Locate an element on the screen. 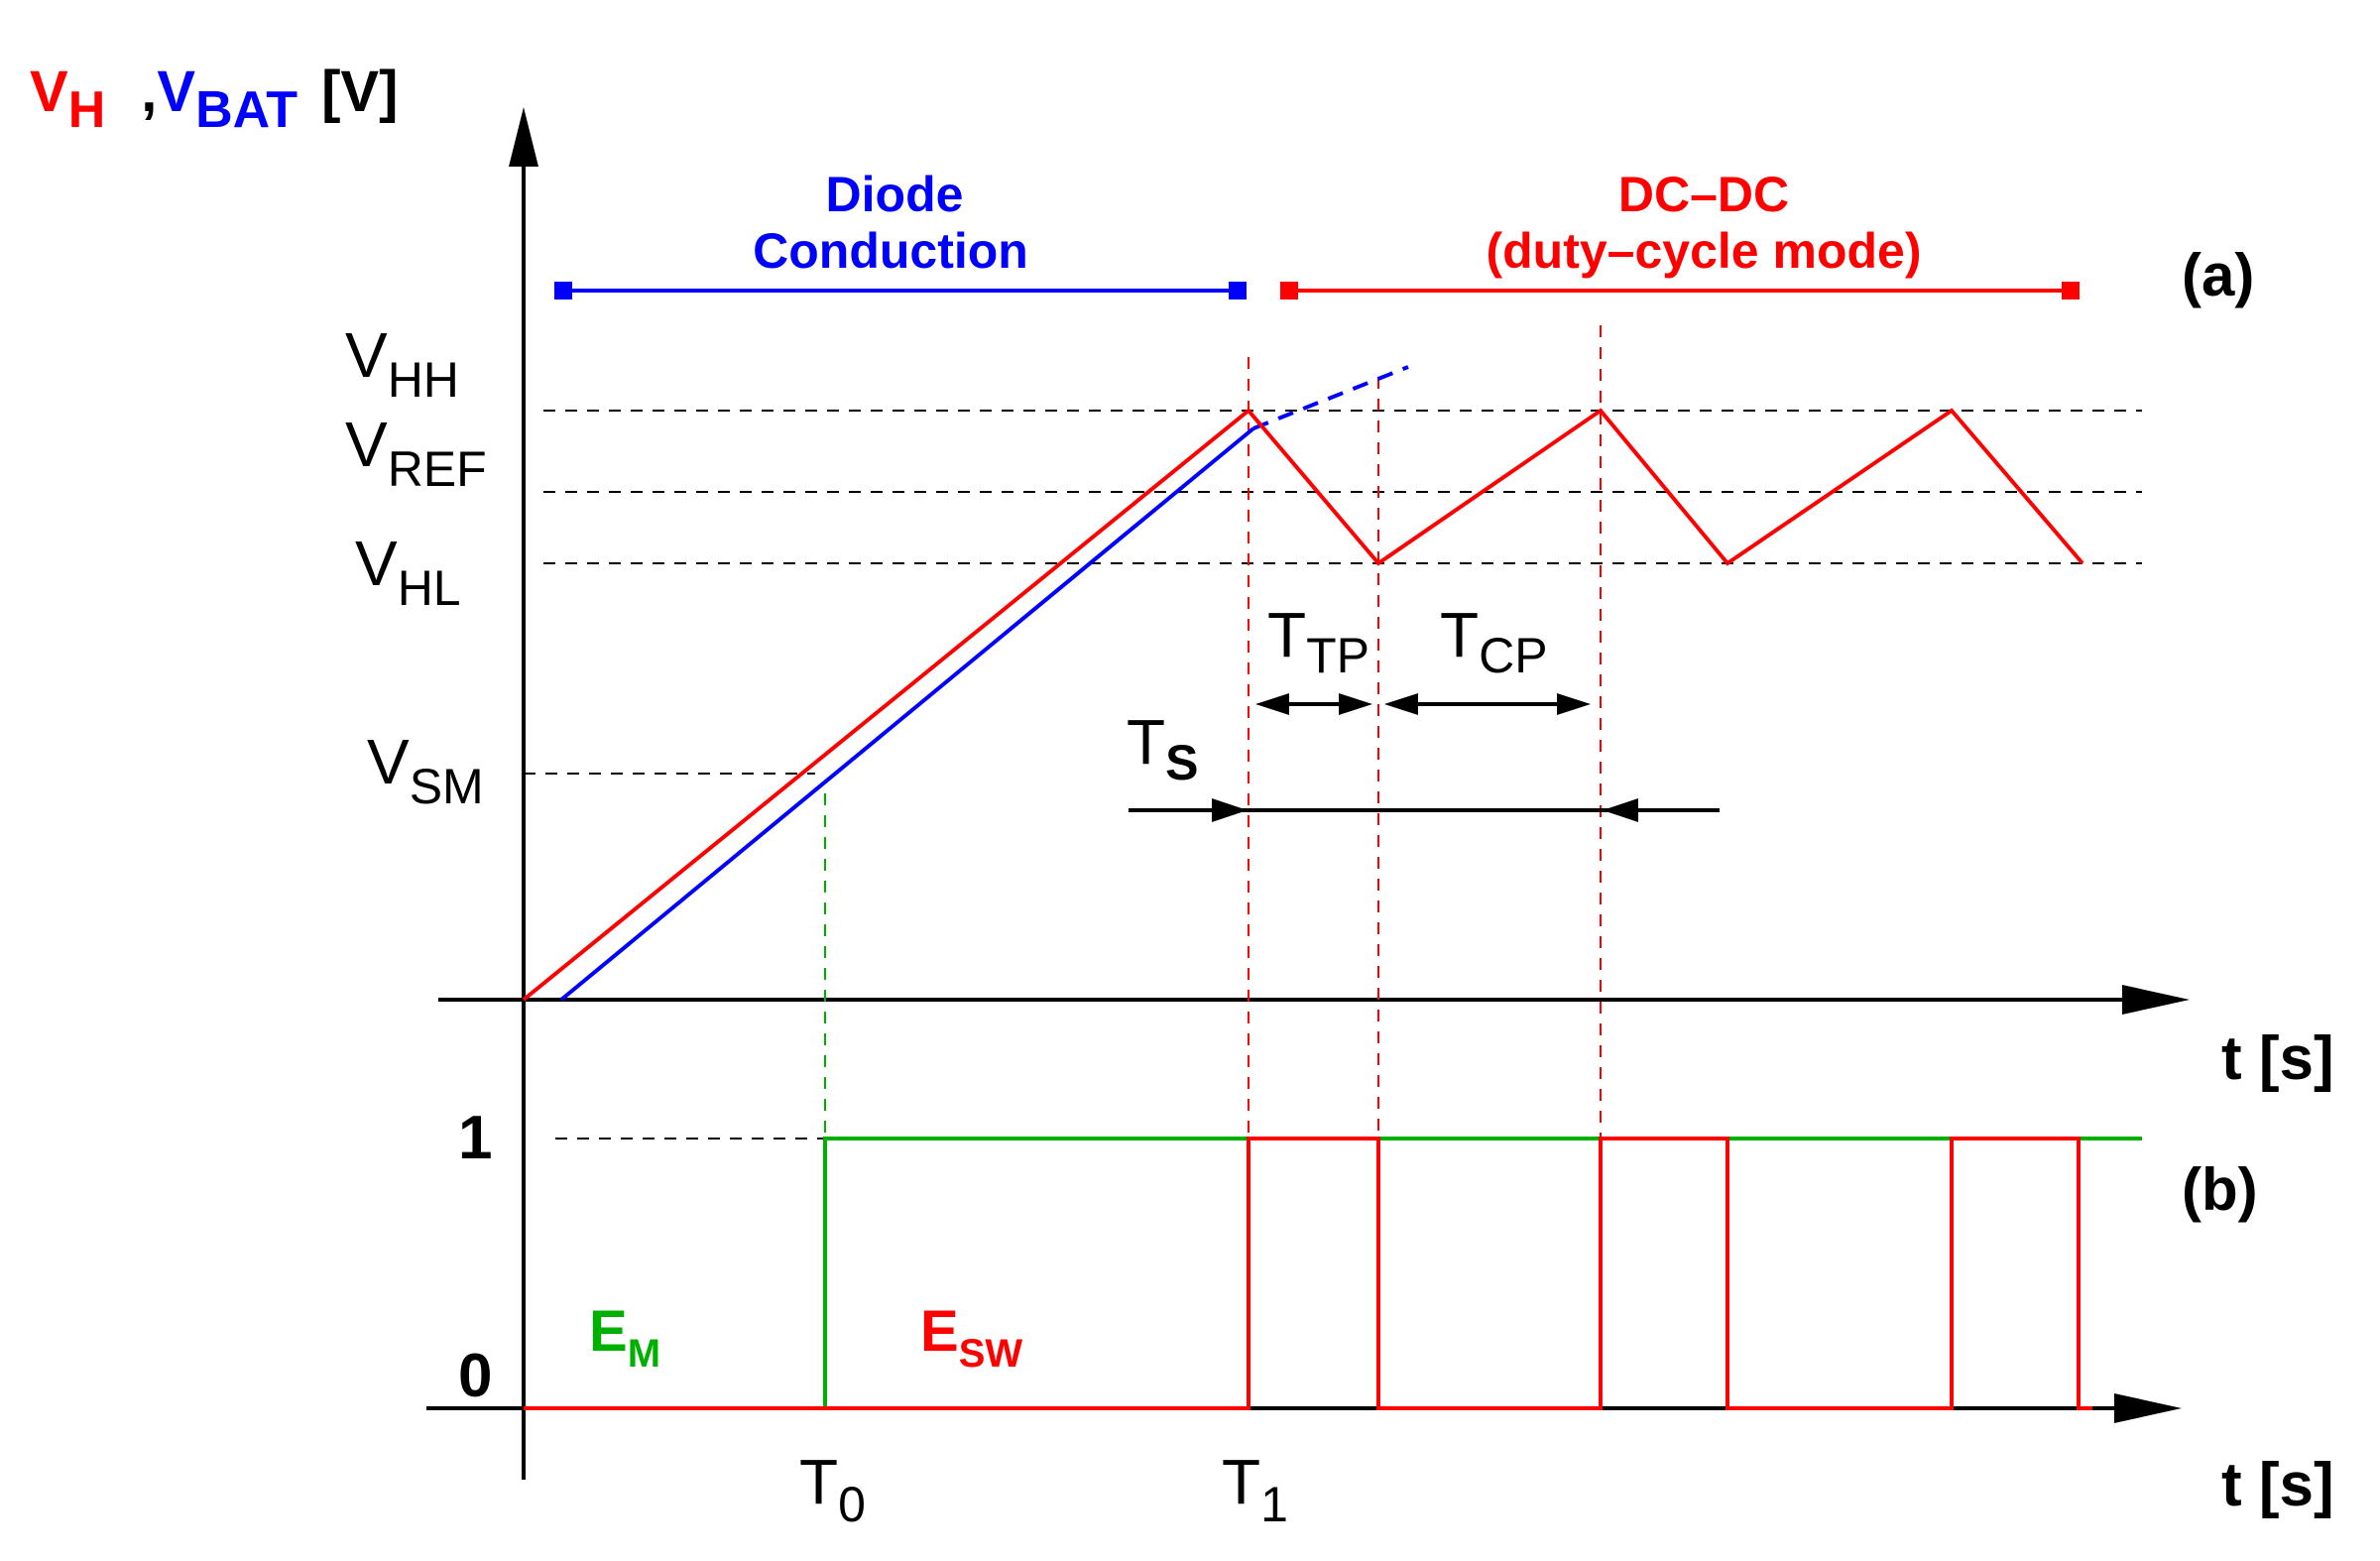 Image resolution: width=2380 pixels, height=1561 pixels. diode-phase-label-1: Diode is located at coordinates (895, 194).